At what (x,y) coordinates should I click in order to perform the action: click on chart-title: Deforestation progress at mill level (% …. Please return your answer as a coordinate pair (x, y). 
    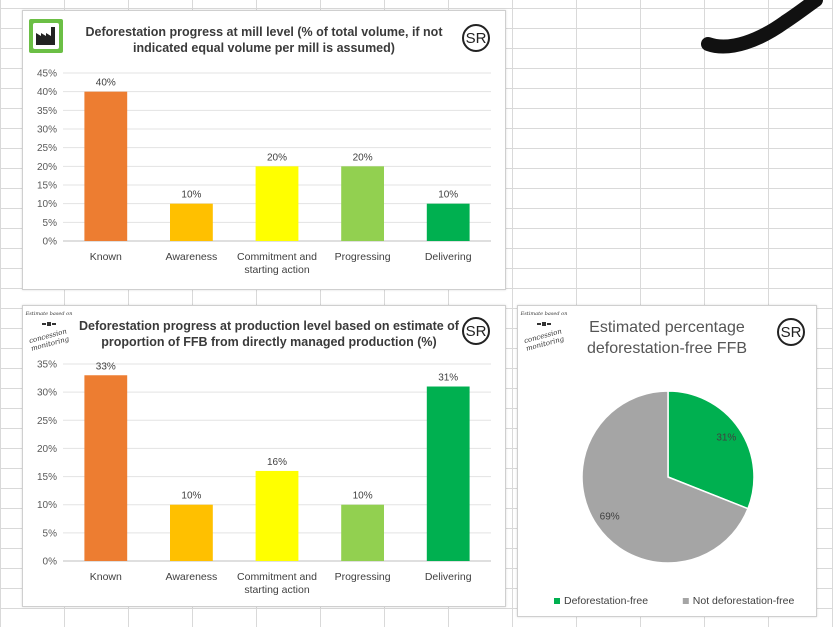
    Looking at the image, I should click on (264, 40).